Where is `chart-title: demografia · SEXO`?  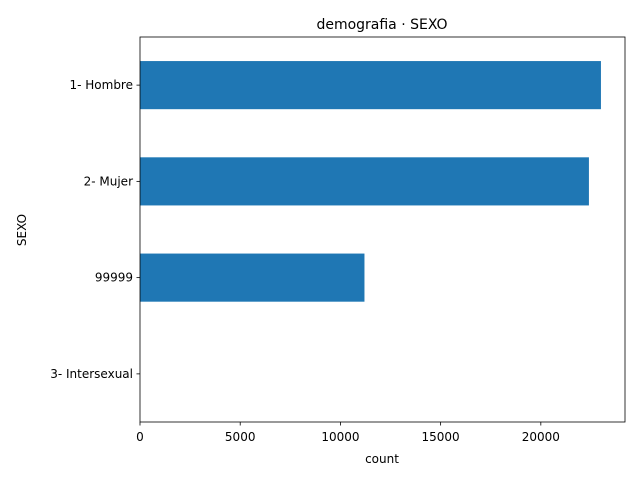
chart-title: demografia · SEXO is located at coordinates (381, 25).